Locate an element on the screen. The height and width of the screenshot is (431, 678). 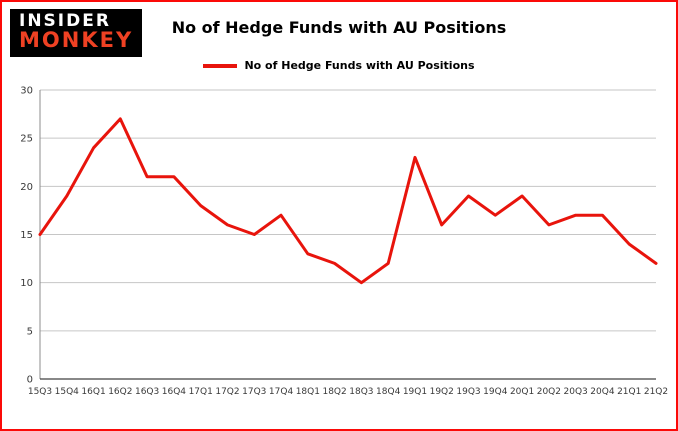
y-tick-label: 10 is located at coordinates (26, 283).